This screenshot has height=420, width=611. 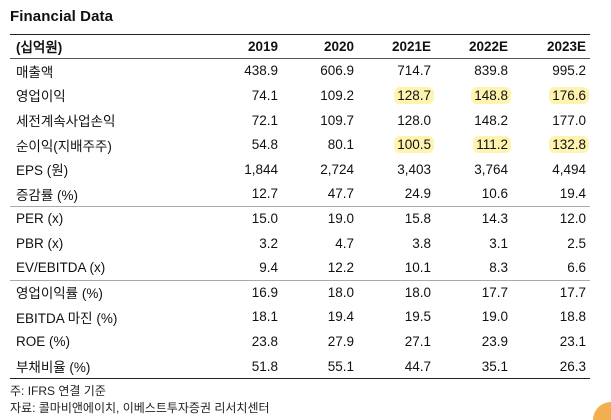 I want to click on table-cell: 55.1, so click(x=320, y=366).